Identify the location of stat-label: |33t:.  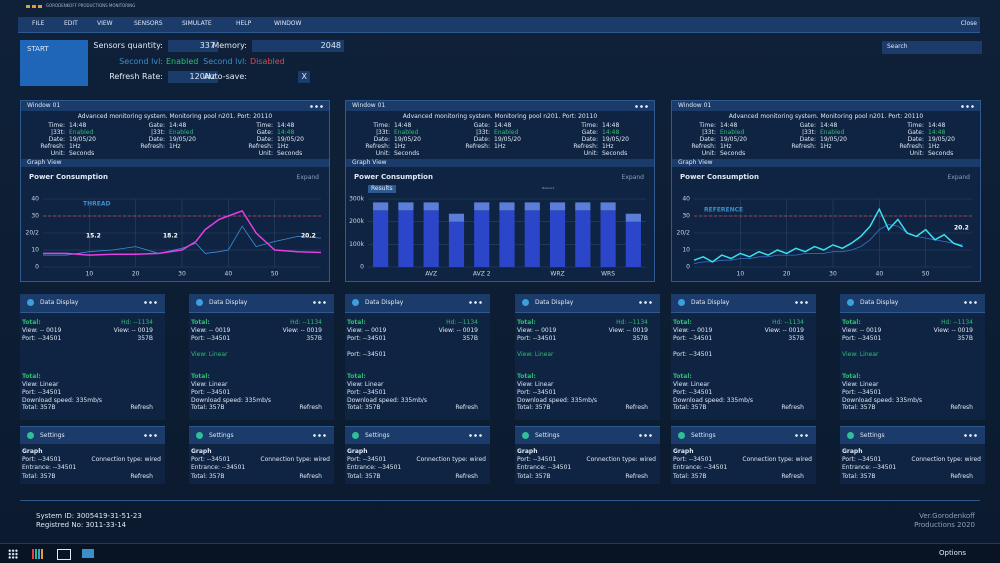
(382, 132).